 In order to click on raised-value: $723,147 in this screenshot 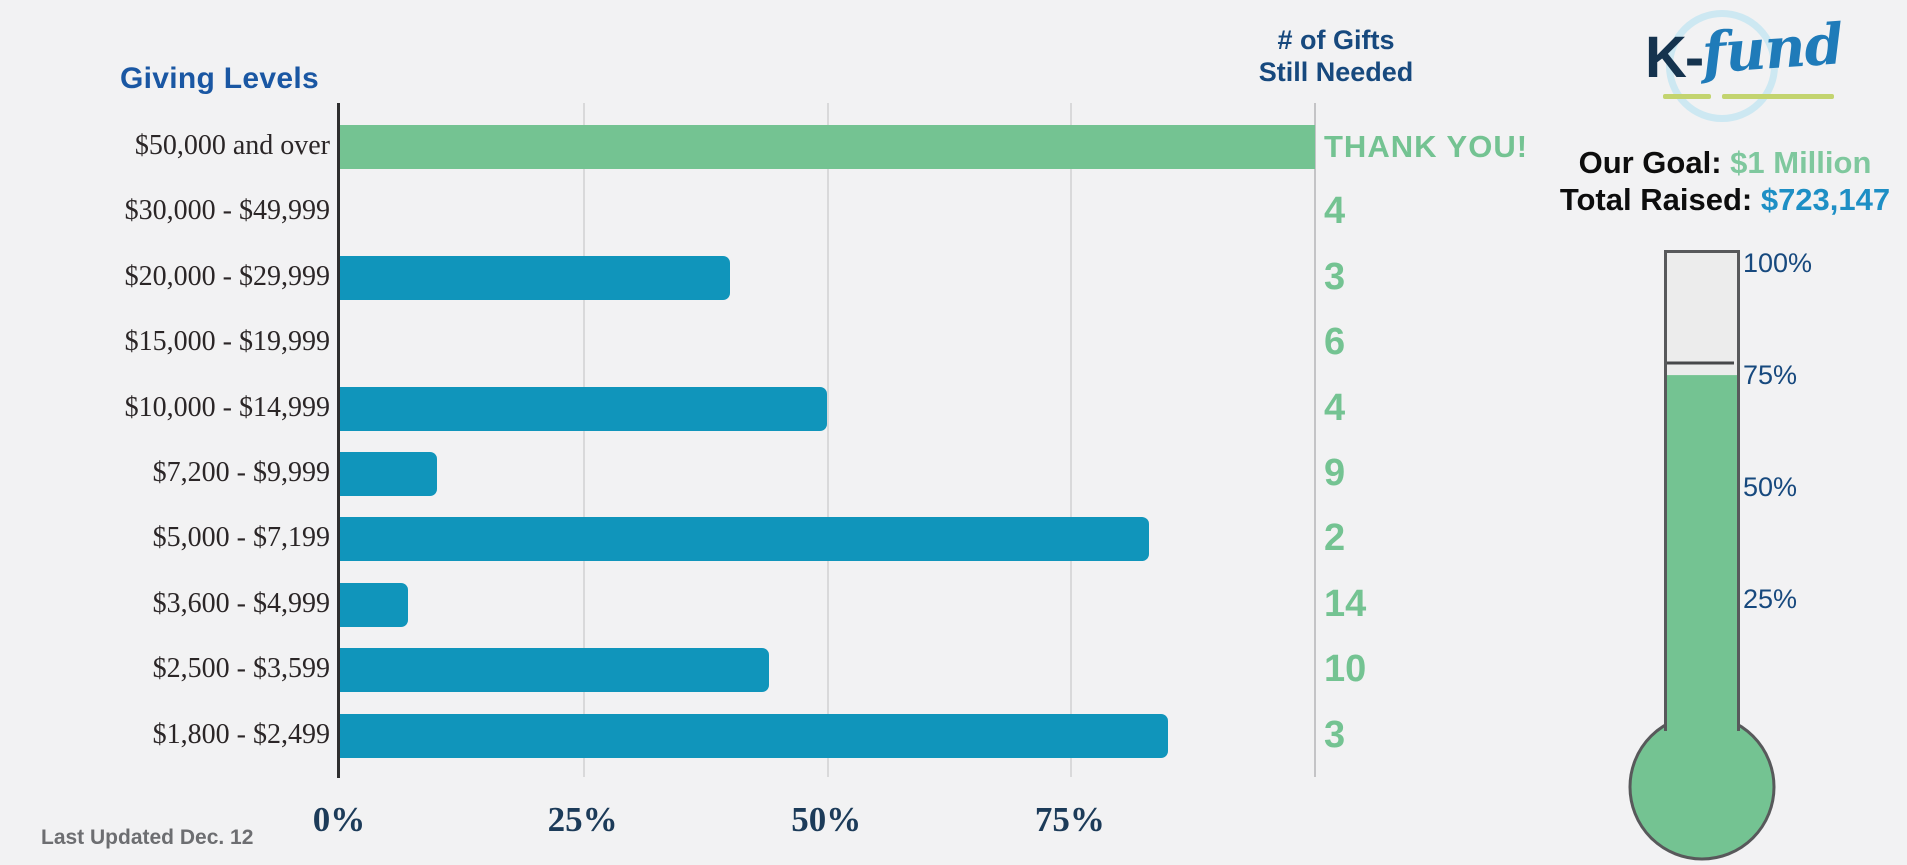, I will do `click(1825, 199)`.